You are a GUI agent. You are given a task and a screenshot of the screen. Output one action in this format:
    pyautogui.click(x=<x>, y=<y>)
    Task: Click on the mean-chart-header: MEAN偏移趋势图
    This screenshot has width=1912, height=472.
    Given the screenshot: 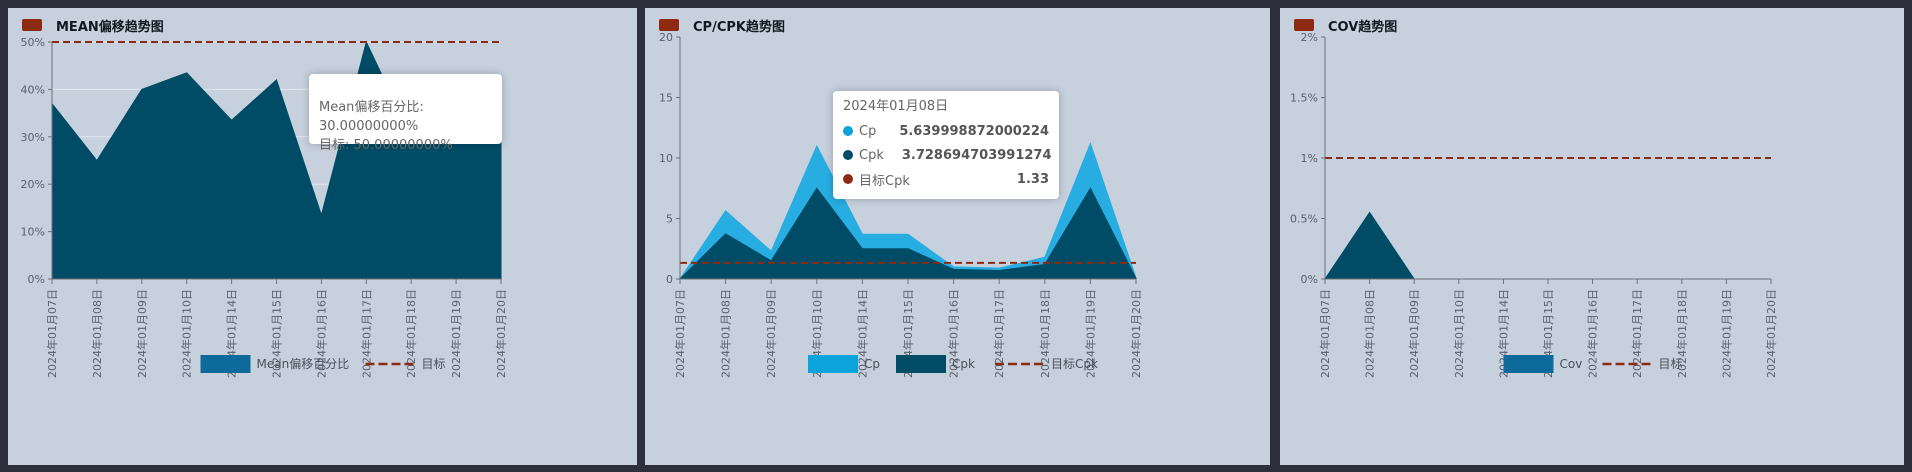 What is the action you would take?
    pyautogui.click(x=93, y=25)
    